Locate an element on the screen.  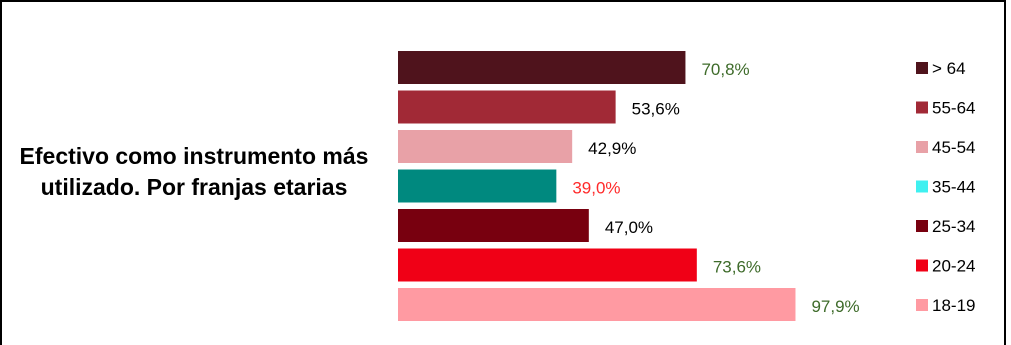
legend-label-2: 45-54 is located at coordinates (953, 147).